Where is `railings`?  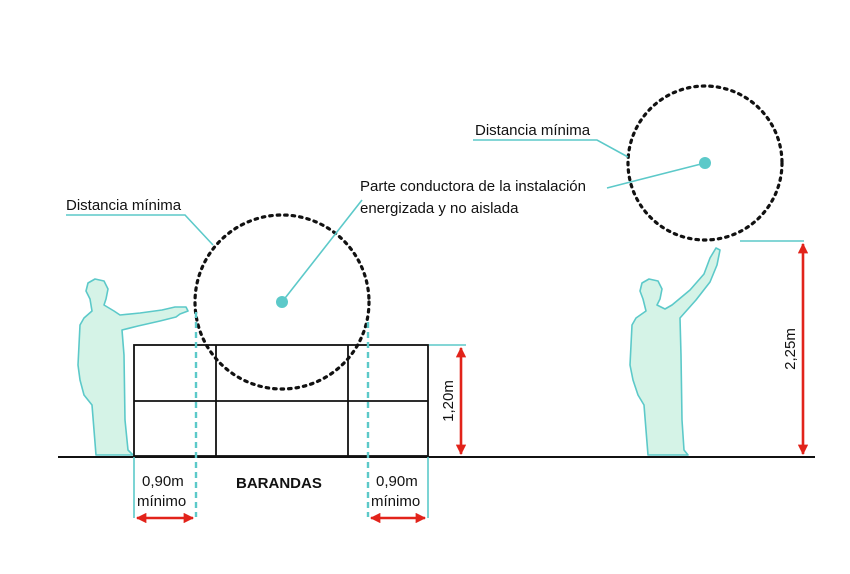
railings is located at coordinates (281, 400).